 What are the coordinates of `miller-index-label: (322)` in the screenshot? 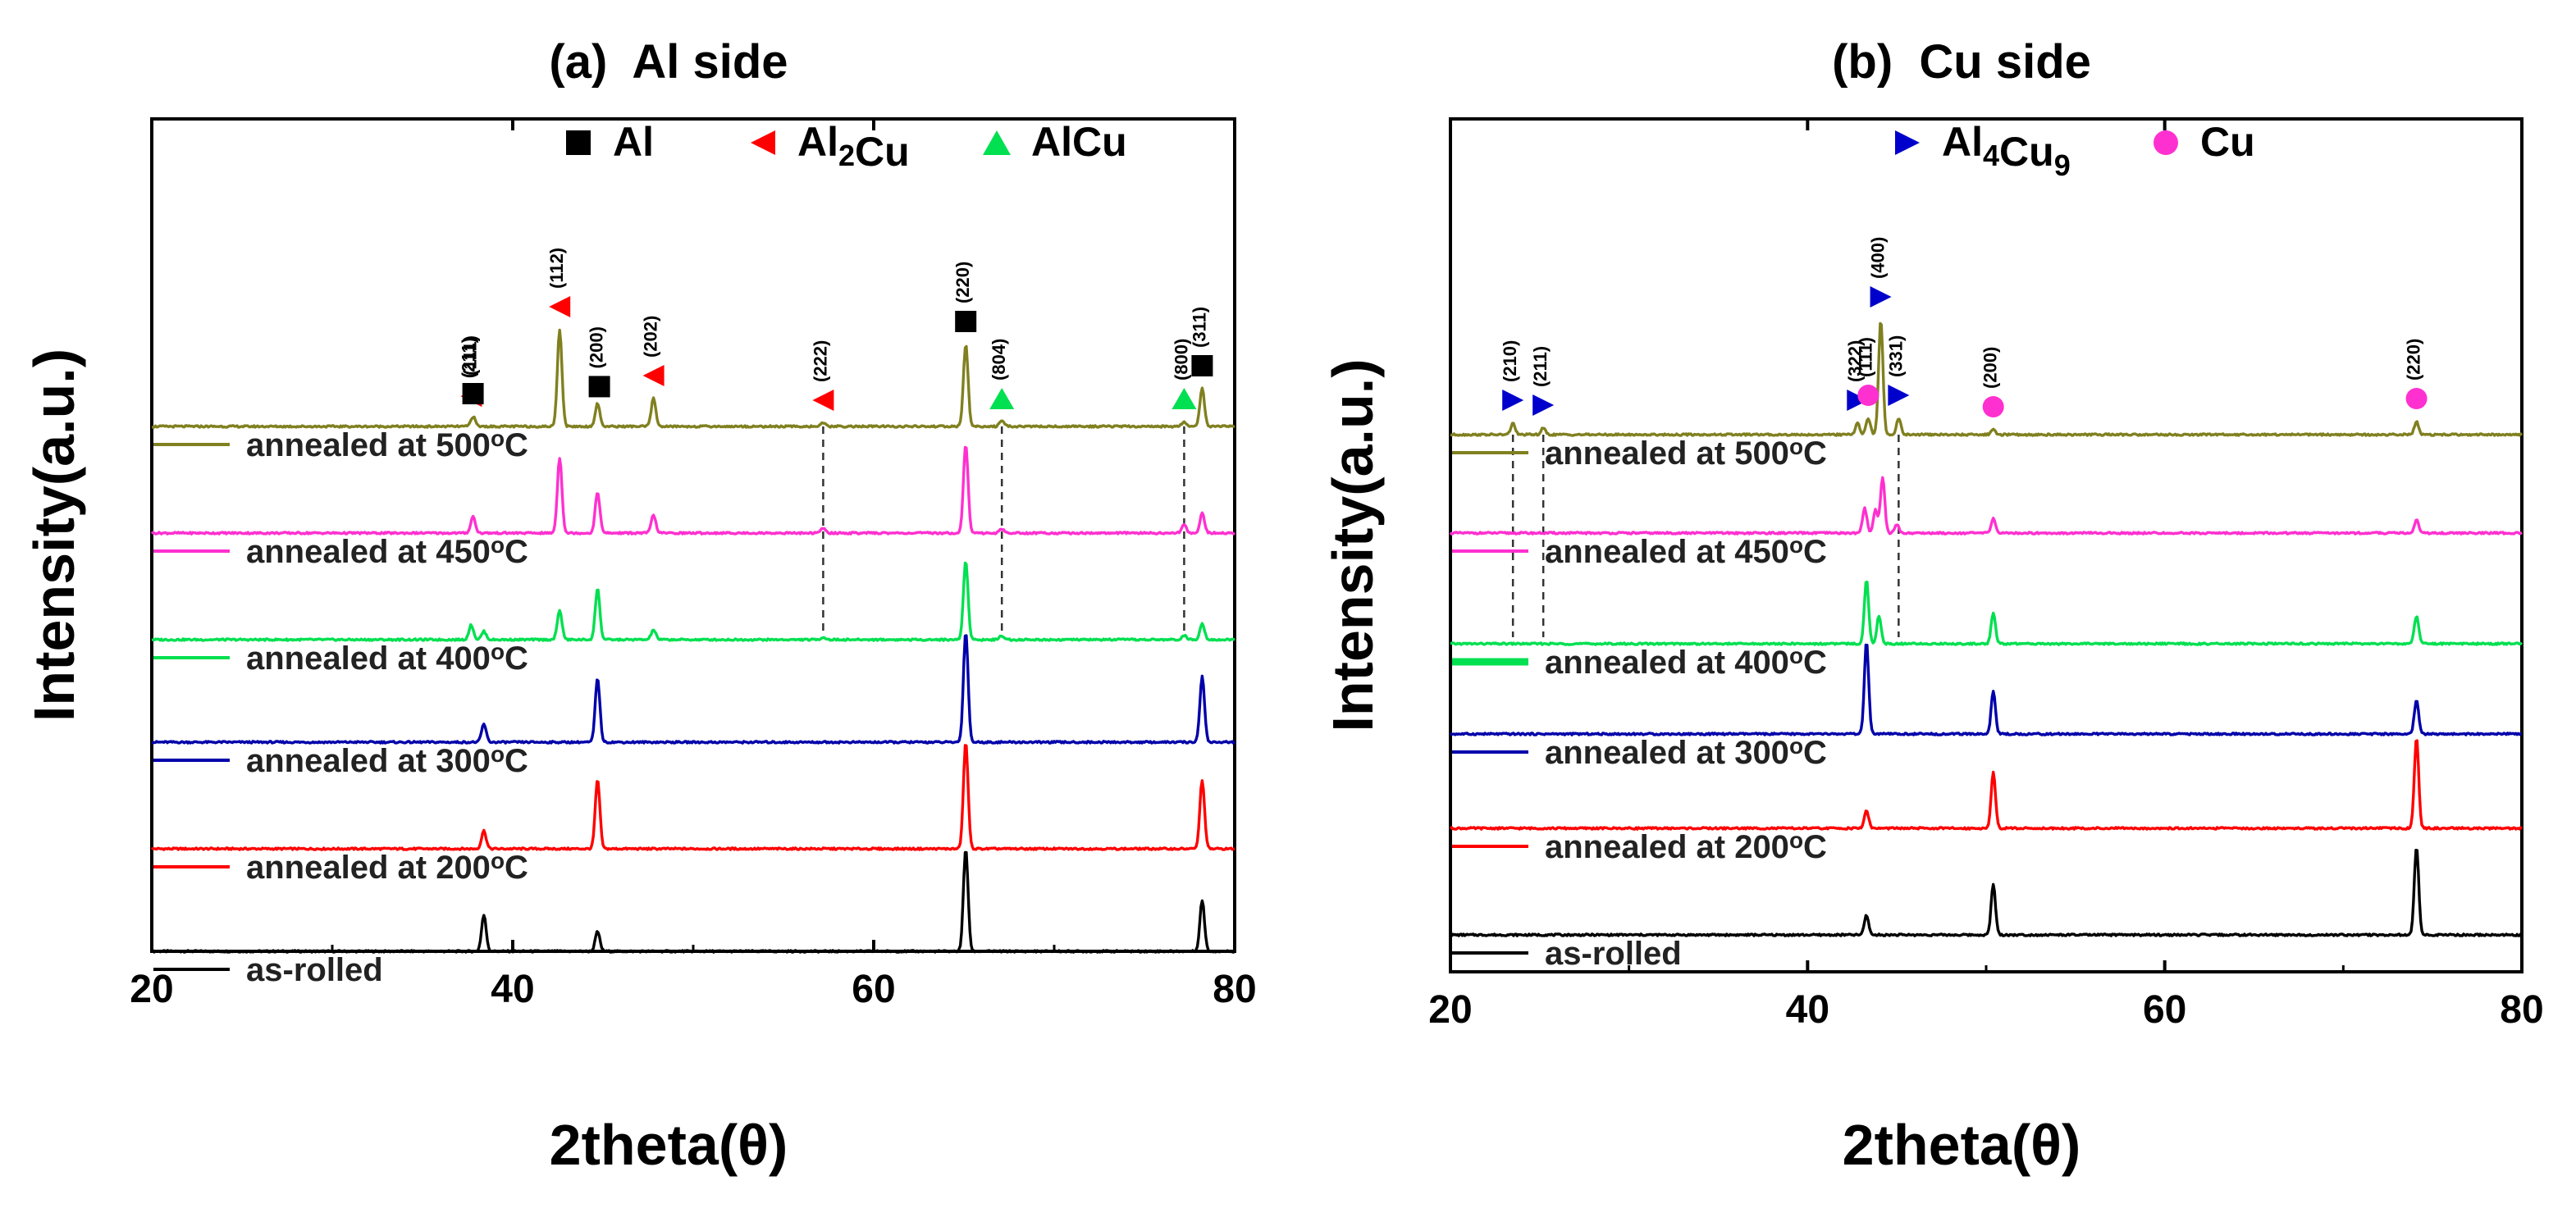 It's located at (1854, 361).